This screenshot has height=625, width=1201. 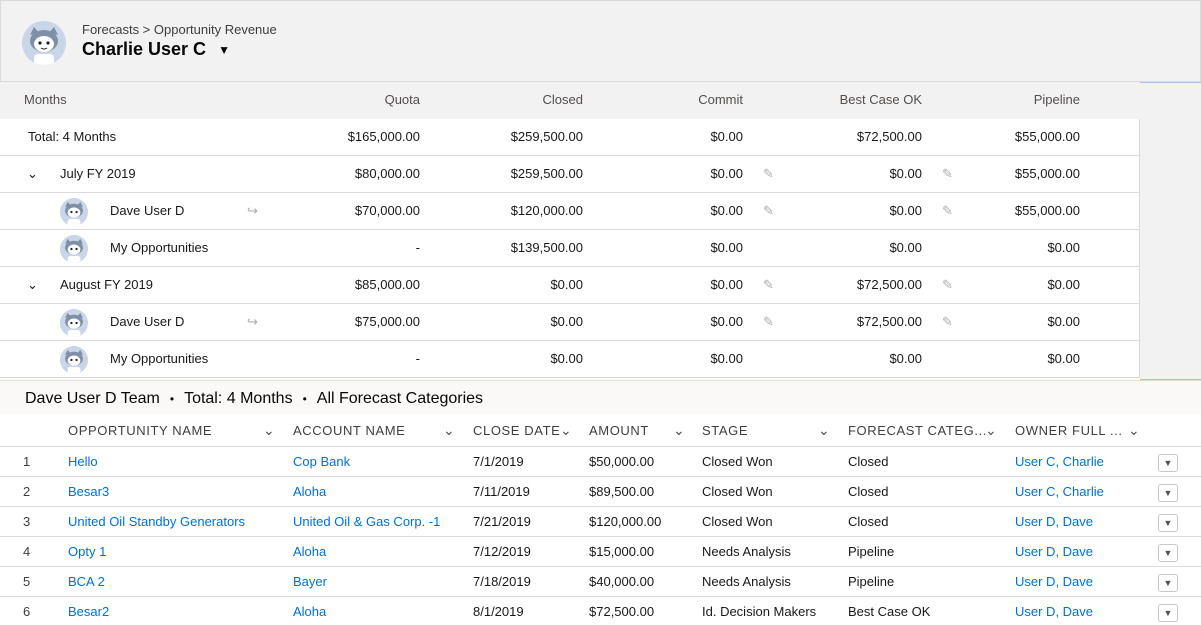 What do you see at coordinates (871, 551) in the screenshot?
I see `forecast-category: Pipeline` at bounding box center [871, 551].